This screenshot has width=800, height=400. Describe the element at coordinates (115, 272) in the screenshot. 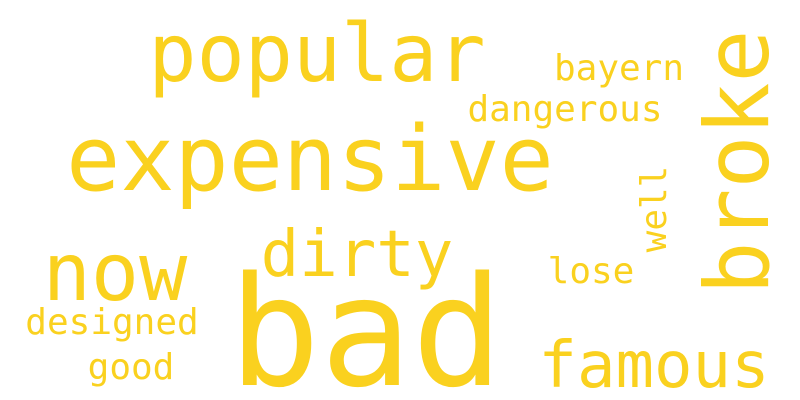

I see `word-now: now` at that location.